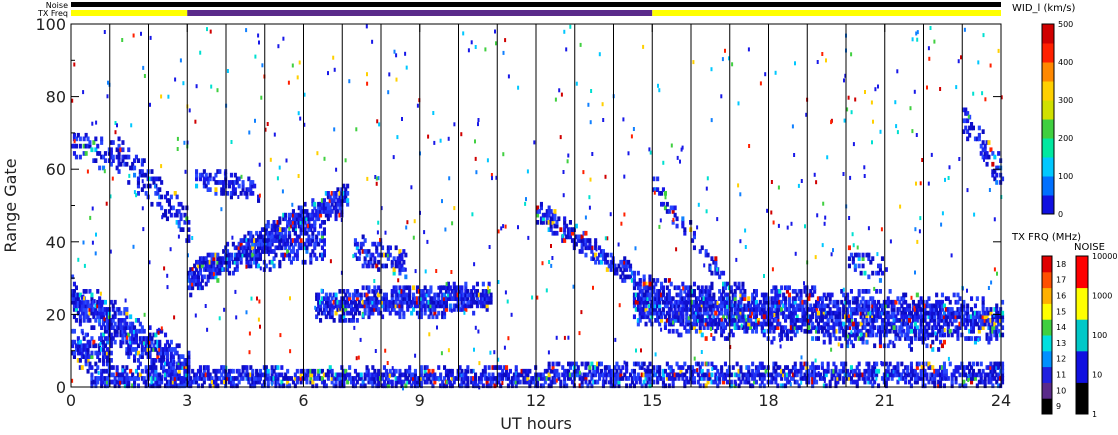 This screenshot has height=435, width=1118. Describe the element at coordinates (144, 382) in the screenshot. I see `echo-cell-1943` at that location.